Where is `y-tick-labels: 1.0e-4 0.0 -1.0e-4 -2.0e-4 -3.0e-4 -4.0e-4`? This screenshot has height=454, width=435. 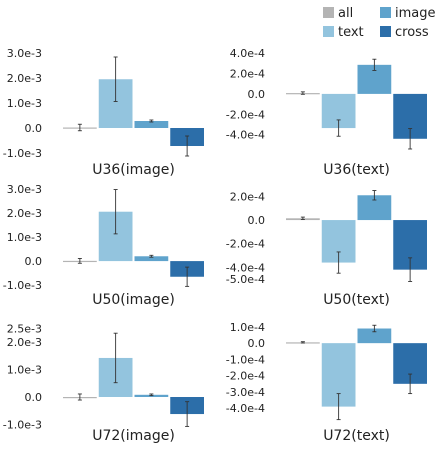
y-tick-labels: 1.0e-4 0.0 -1.0e-4 -2.0e-4 -3.0e-4 -4.0e-4 is located at coordinates (245, 368).